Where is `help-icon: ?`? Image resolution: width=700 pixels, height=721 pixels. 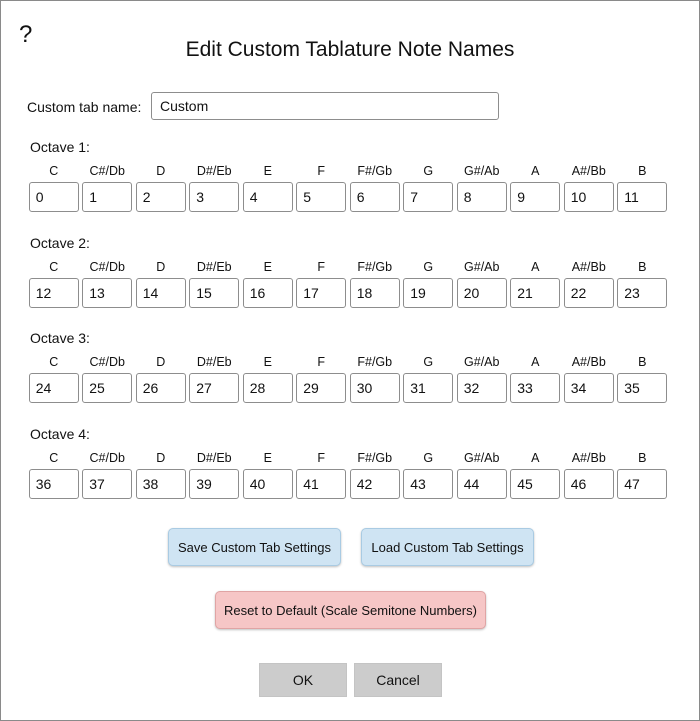 help-icon: ? is located at coordinates (26, 34).